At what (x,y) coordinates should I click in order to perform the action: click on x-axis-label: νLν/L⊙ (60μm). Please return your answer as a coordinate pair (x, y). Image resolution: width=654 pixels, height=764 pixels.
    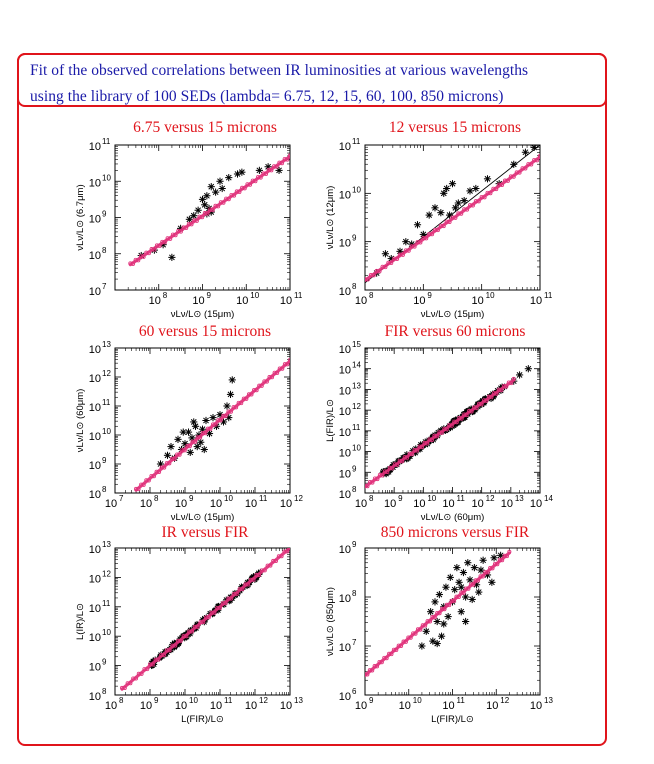
    Looking at the image, I should click on (453, 517).